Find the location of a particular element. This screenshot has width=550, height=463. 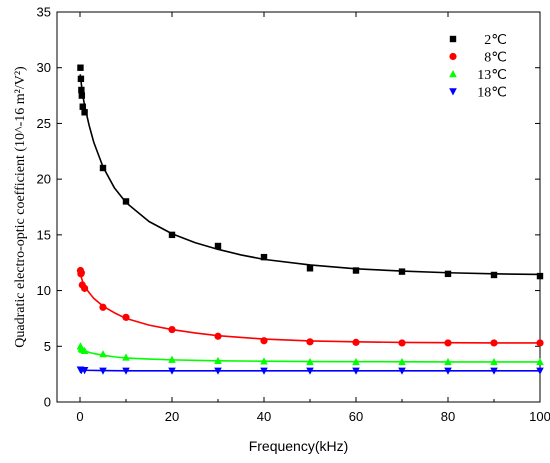

y-tick-label: 25 is located at coordinates (44, 123).